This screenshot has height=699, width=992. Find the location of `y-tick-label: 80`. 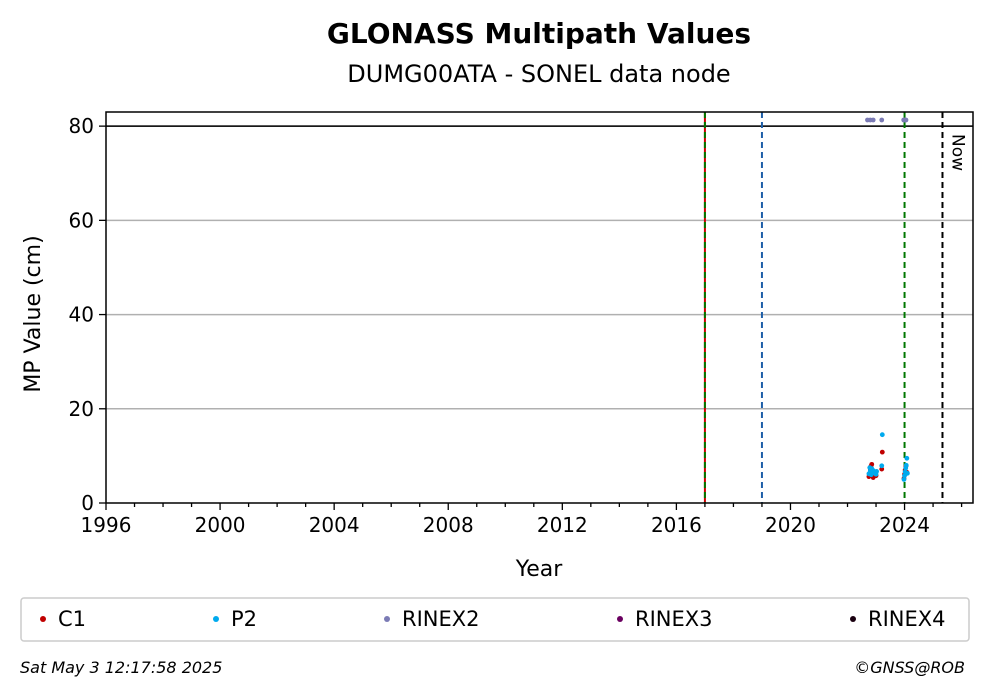

y-tick-label: 80 is located at coordinates (81, 126).